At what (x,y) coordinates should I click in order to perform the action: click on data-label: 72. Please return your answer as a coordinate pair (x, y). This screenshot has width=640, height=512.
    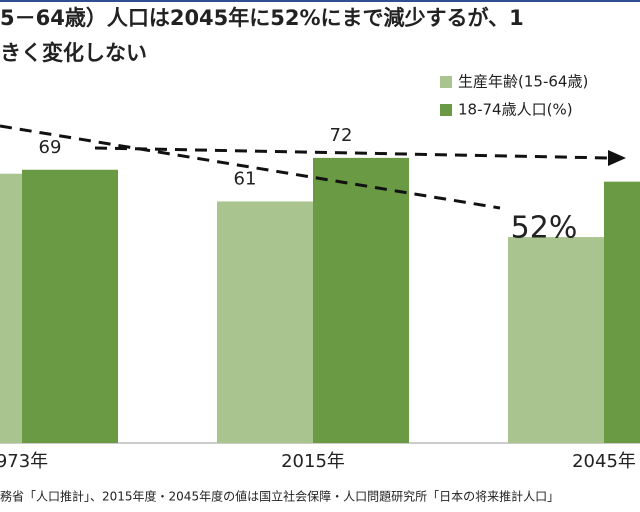
    Looking at the image, I should click on (341, 135).